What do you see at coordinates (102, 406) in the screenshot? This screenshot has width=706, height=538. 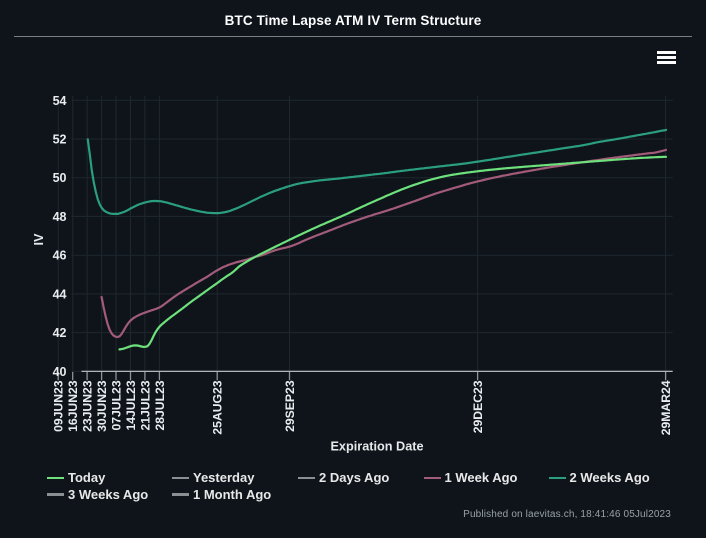 I see `svg-text: 30JUN23` at bounding box center [102, 406].